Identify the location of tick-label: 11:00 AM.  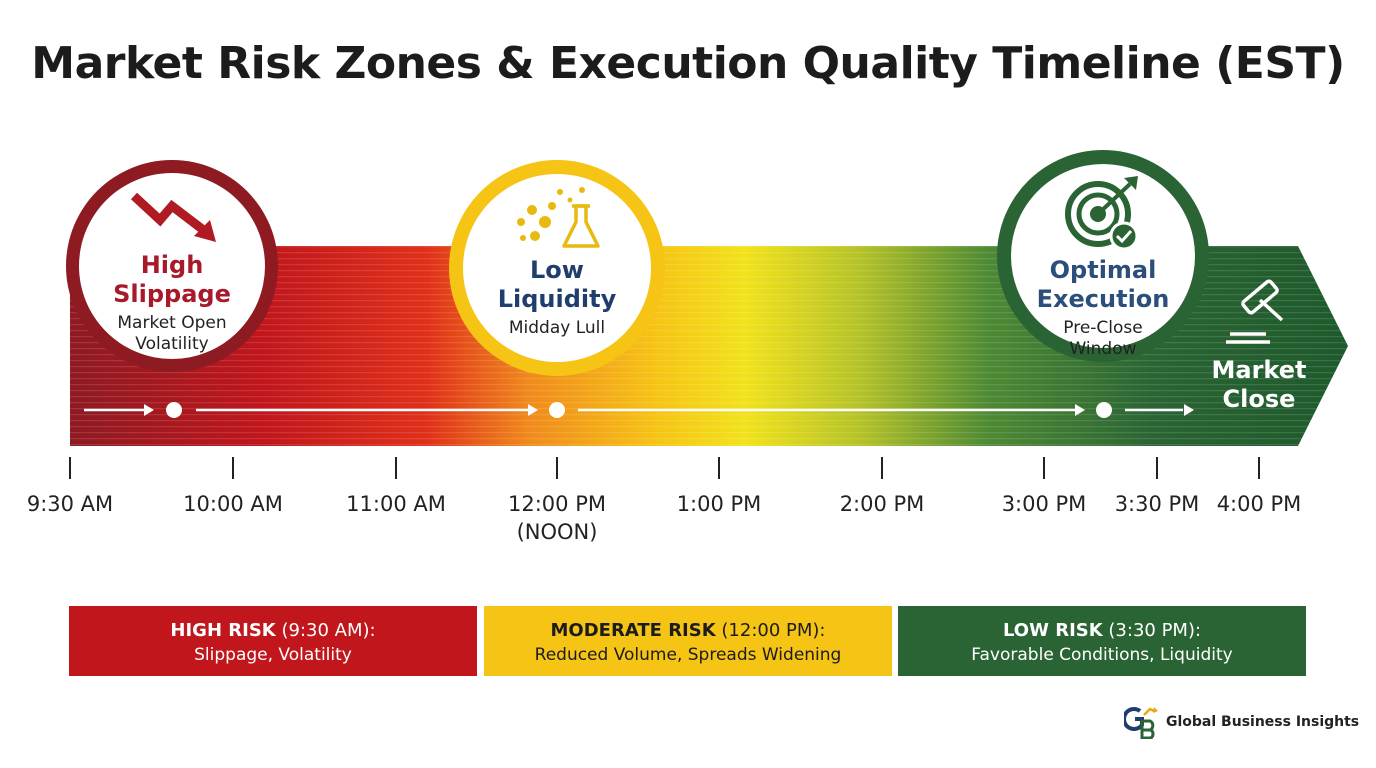
(396, 504).